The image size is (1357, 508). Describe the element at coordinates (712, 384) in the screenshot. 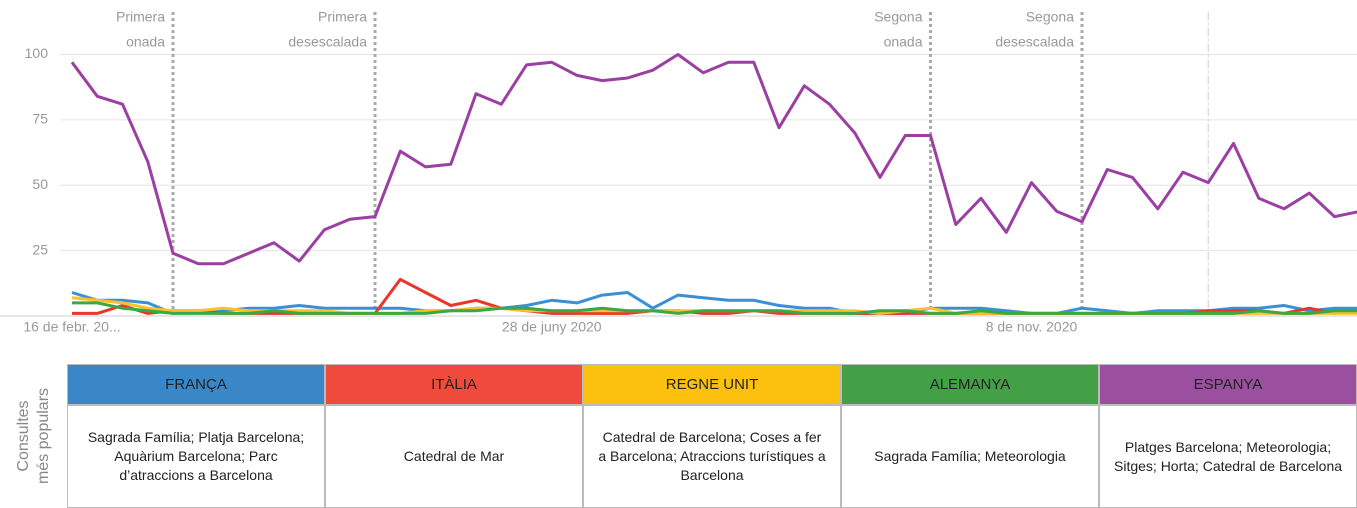

I see `legend-header: REGNE UNIT` at that location.